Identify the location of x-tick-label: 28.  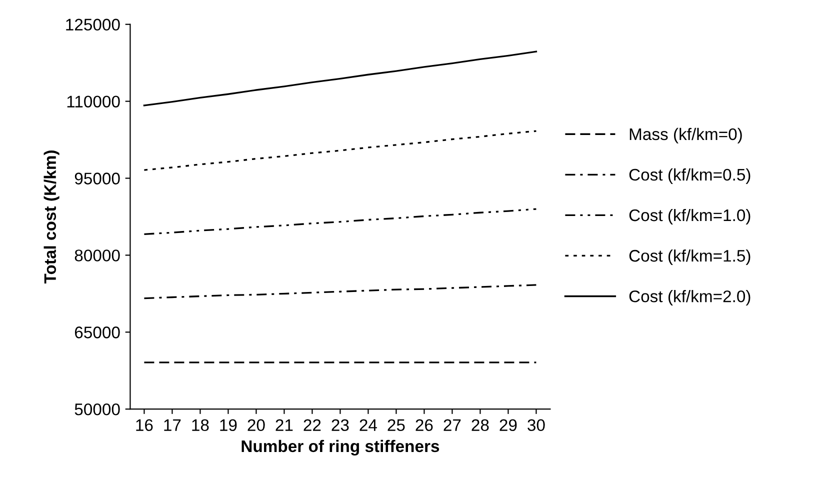
(480, 425).